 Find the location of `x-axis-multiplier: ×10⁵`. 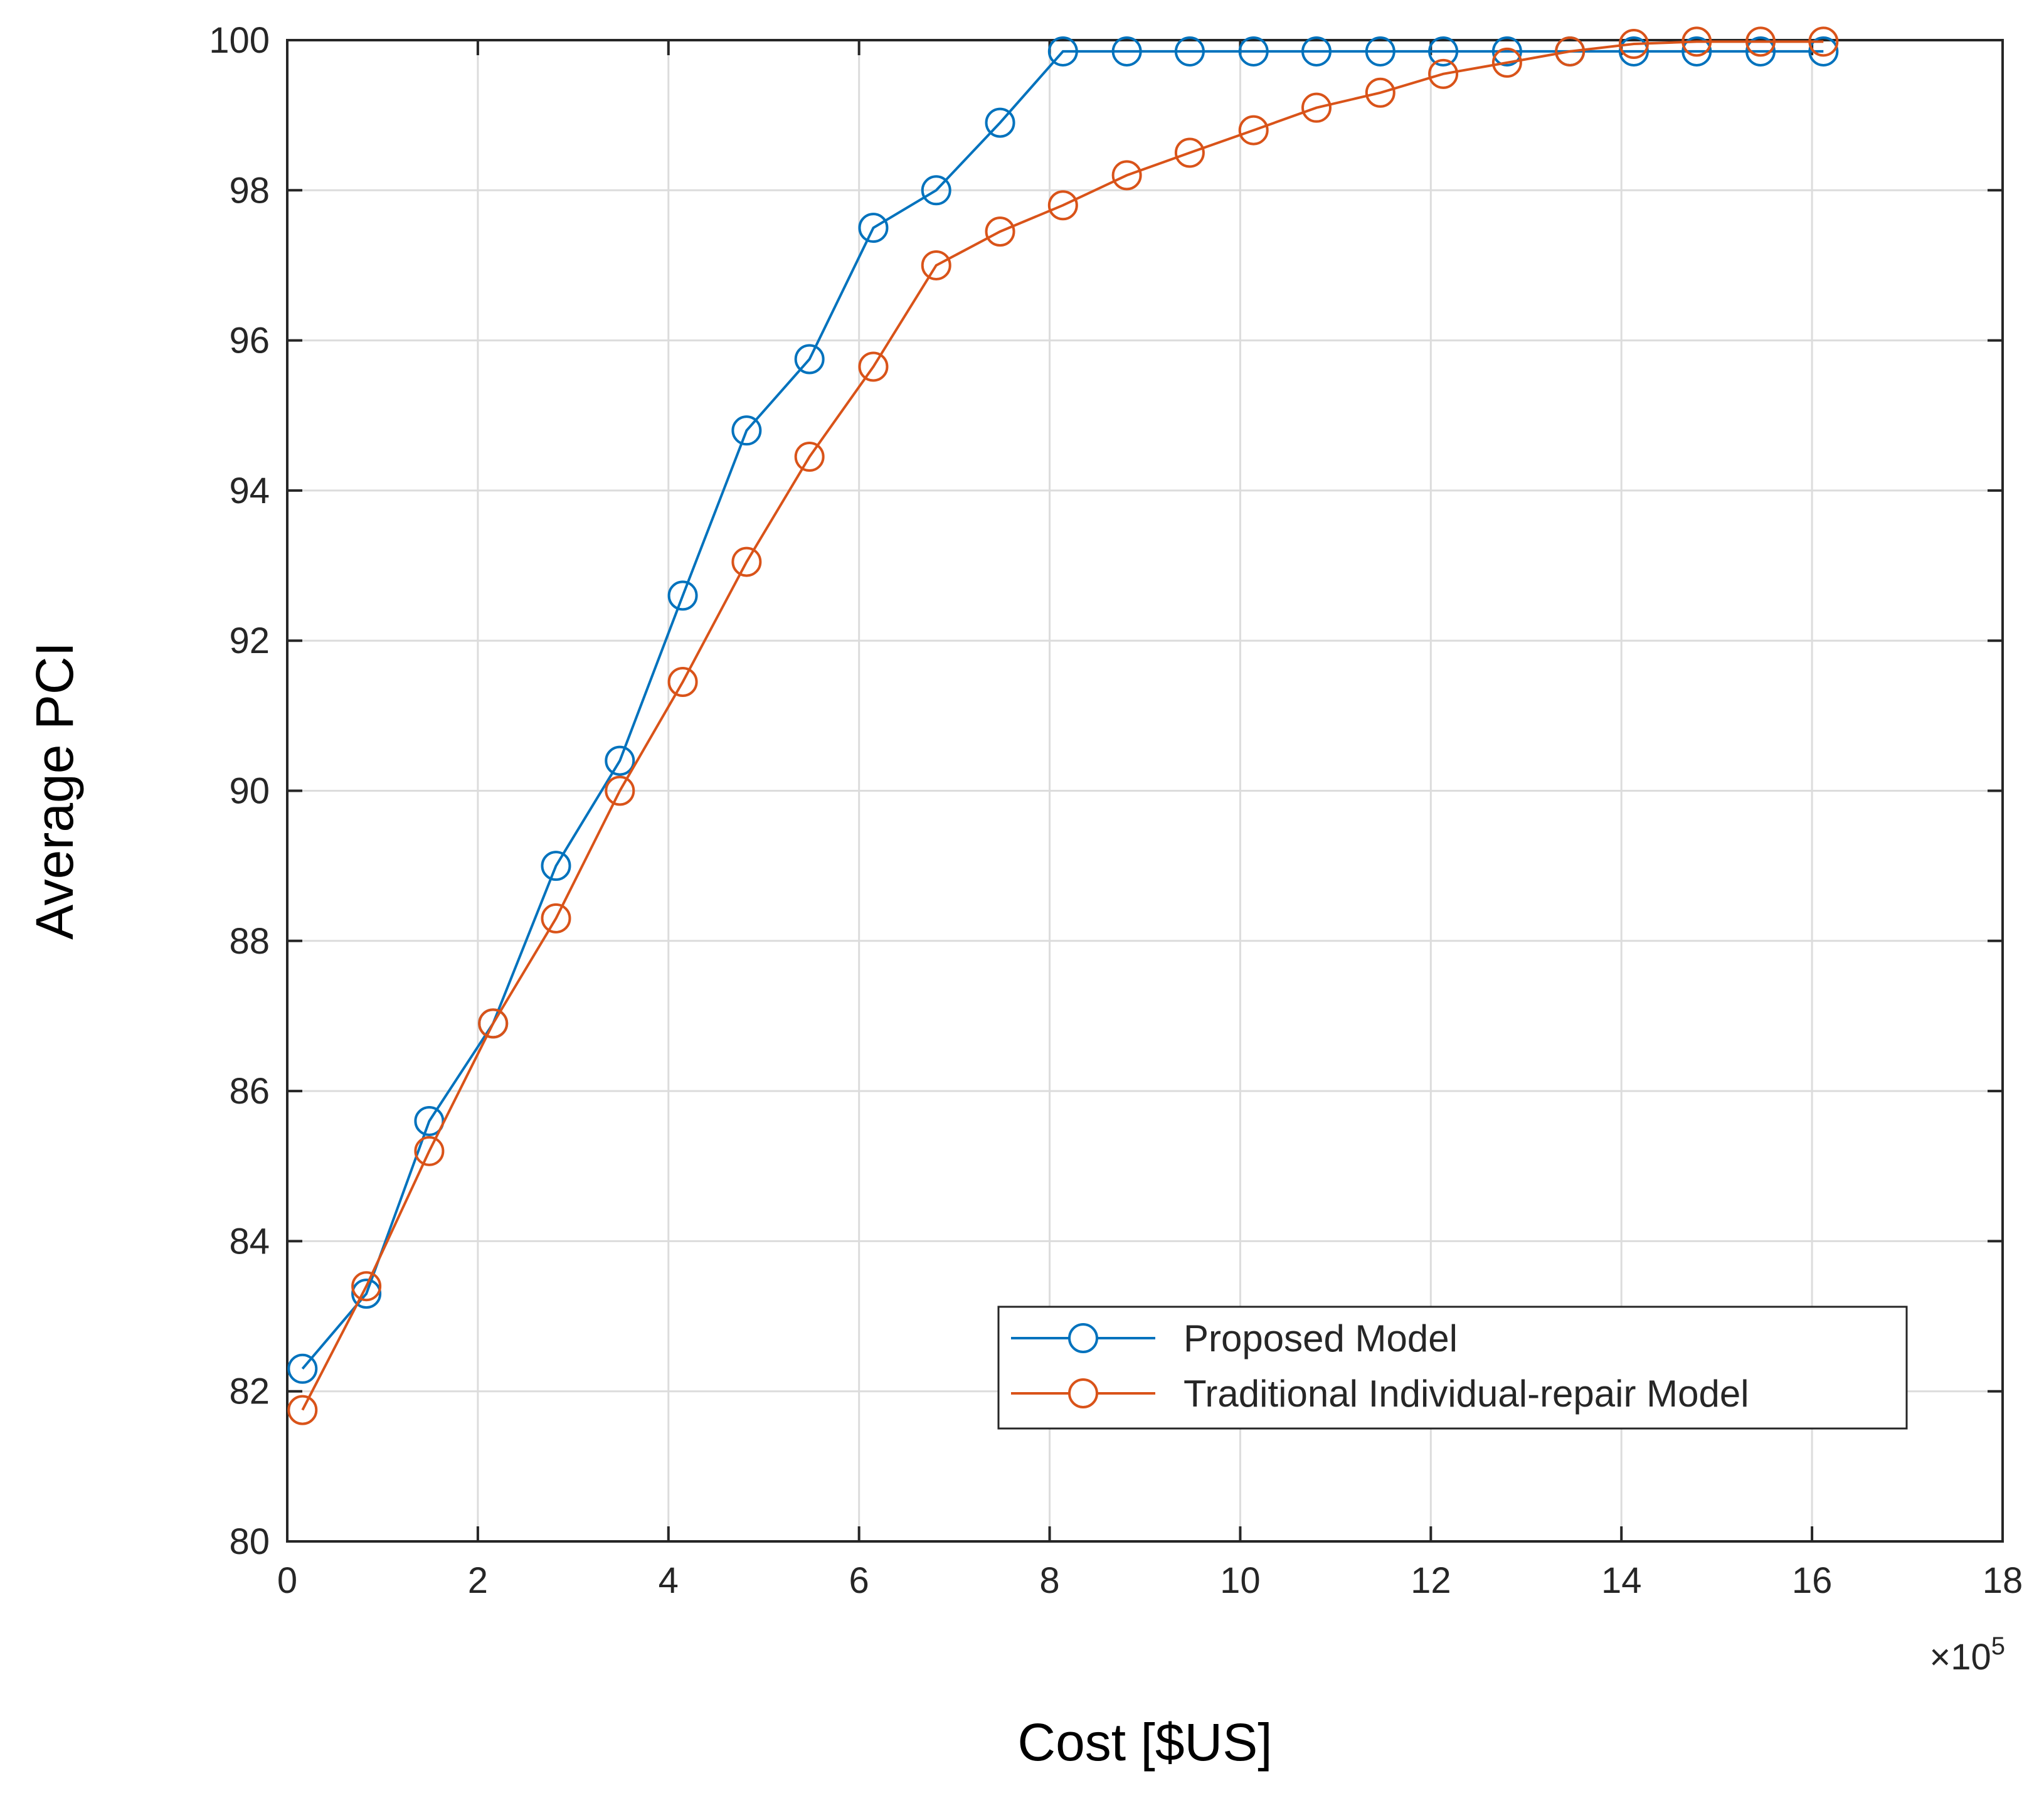

x-axis-multiplier: ×10⁵ is located at coordinates (1967, 1655).